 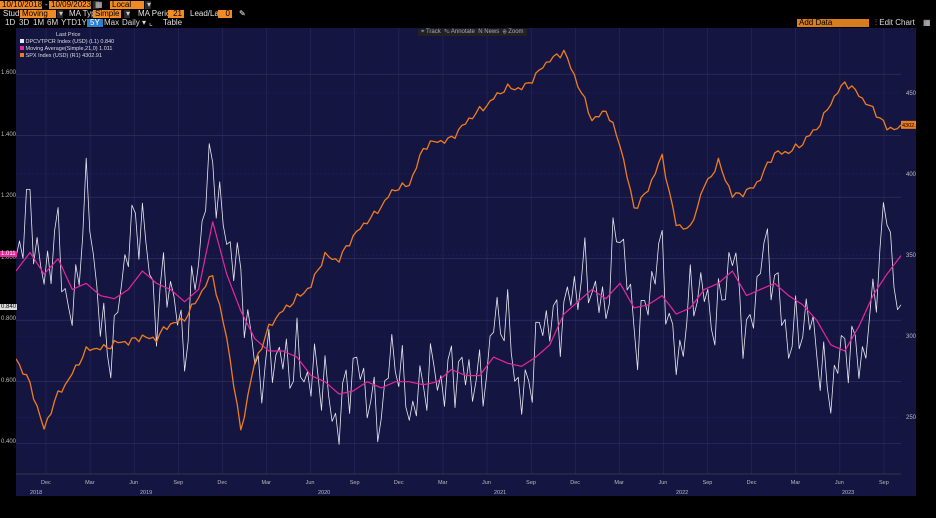 What do you see at coordinates (70, 4) in the screenshot?
I see `end-date-field: 10/09/2023` at bounding box center [70, 4].